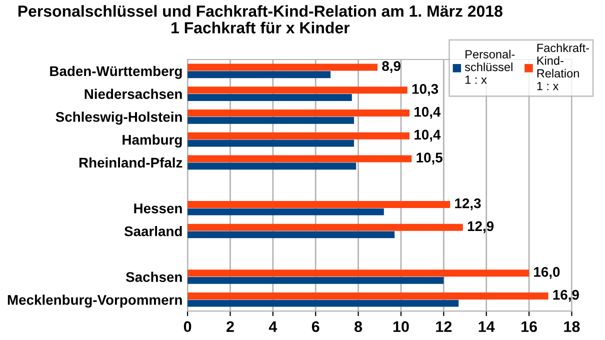 The image size is (605, 340). I want to click on y-tick-label: Rheinland-Pfalz, so click(130, 162).